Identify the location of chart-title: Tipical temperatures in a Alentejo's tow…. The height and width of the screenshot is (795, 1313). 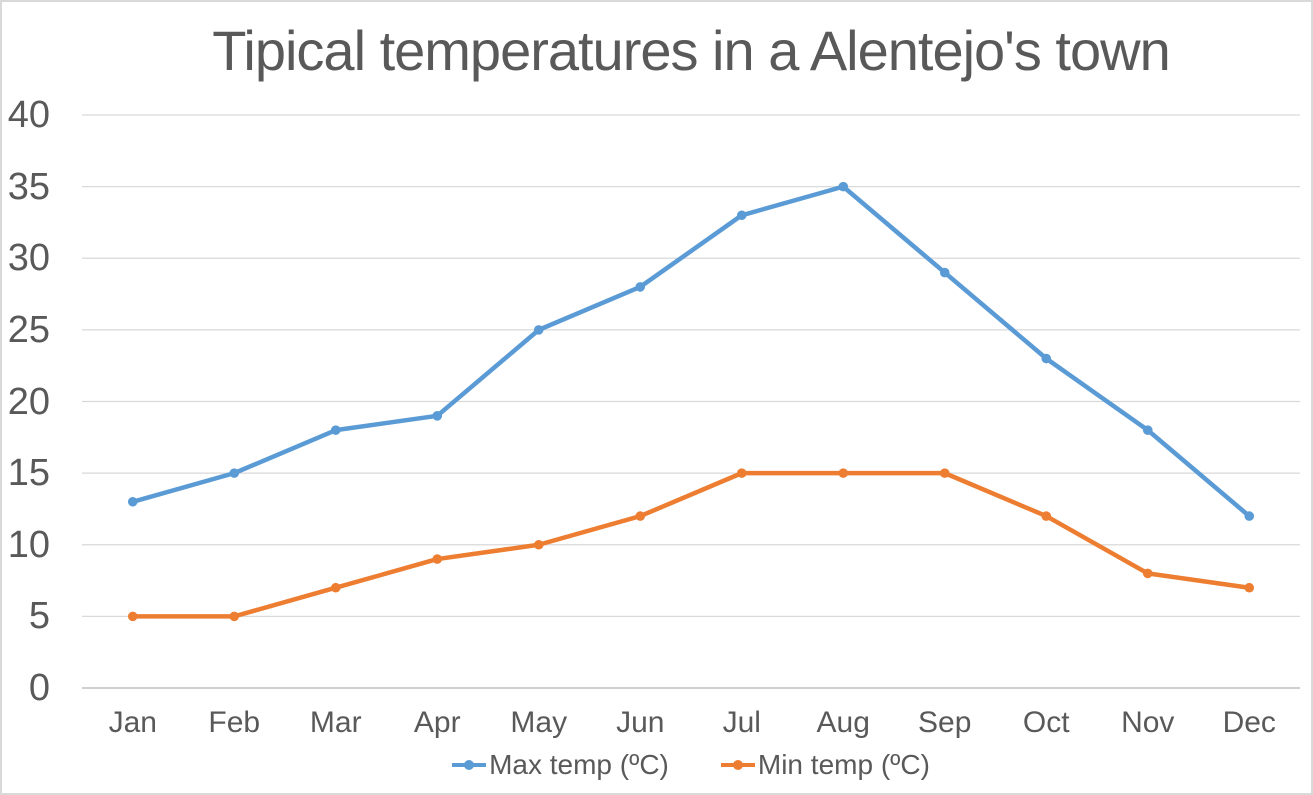
(691, 50).